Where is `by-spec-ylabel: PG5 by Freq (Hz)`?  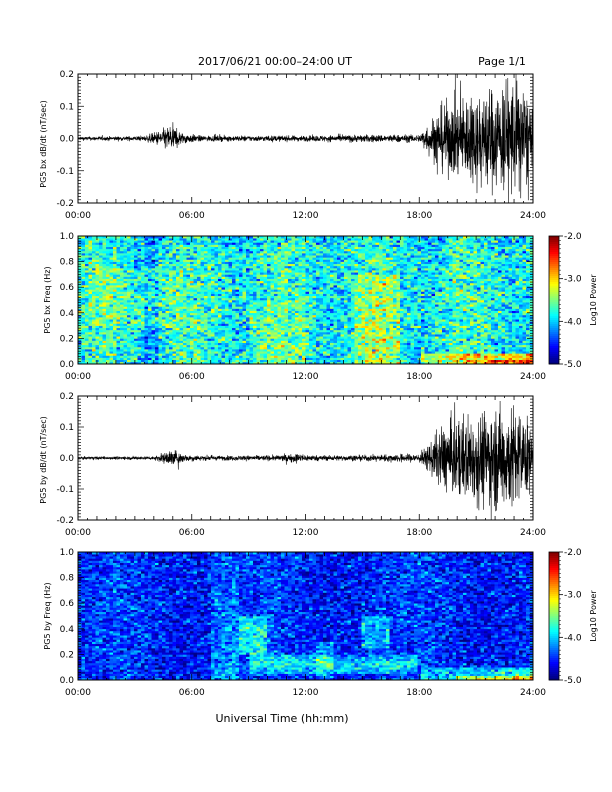
by-spec-ylabel: PG5 by Freq (Hz) is located at coordinates (47, 615).